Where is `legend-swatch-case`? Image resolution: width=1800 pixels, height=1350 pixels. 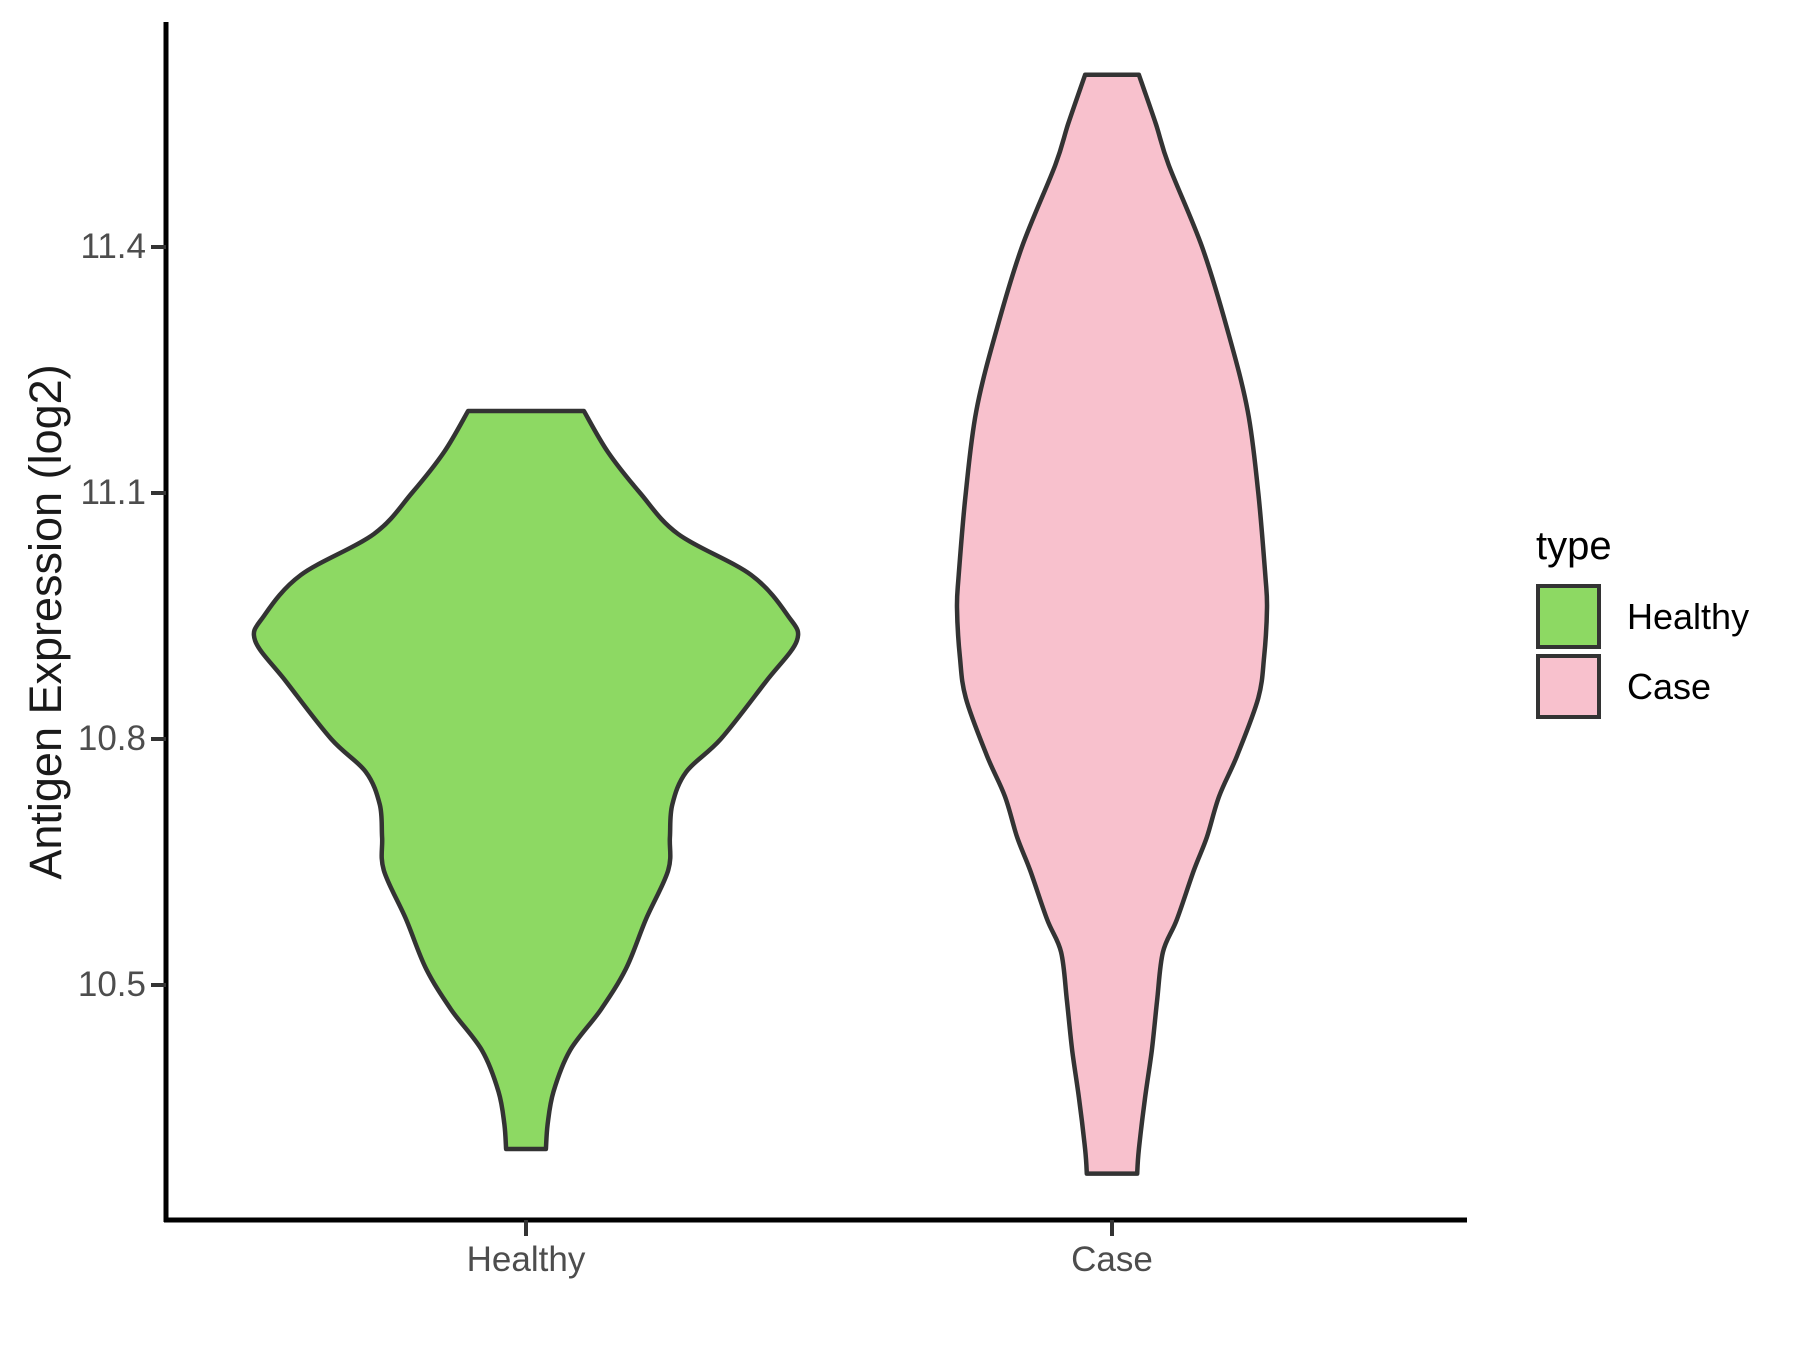 legend-swatch-case is located at coordinates (1568, 686).